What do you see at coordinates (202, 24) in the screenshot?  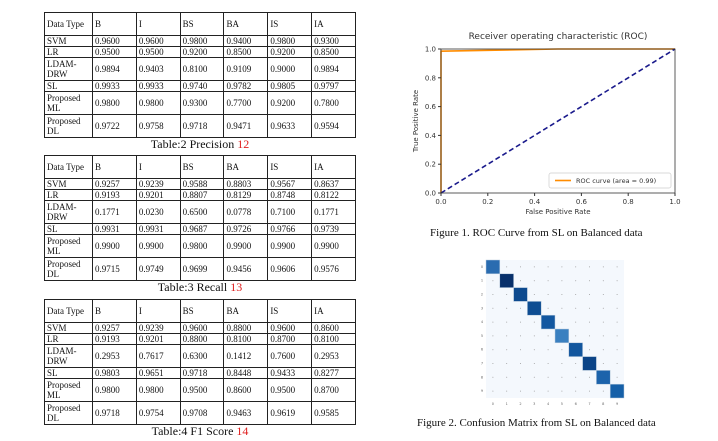 I see `table-cell: BS` at bounding box center [202, 24].